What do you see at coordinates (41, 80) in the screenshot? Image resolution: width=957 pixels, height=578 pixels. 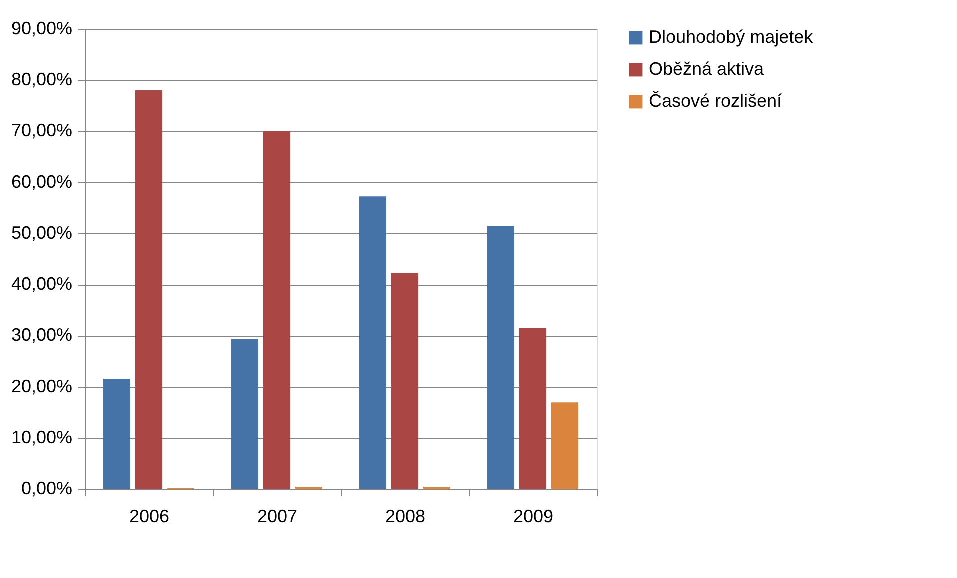 I see `y-tick-label: 80,00%` at bounding box center [41, 80].